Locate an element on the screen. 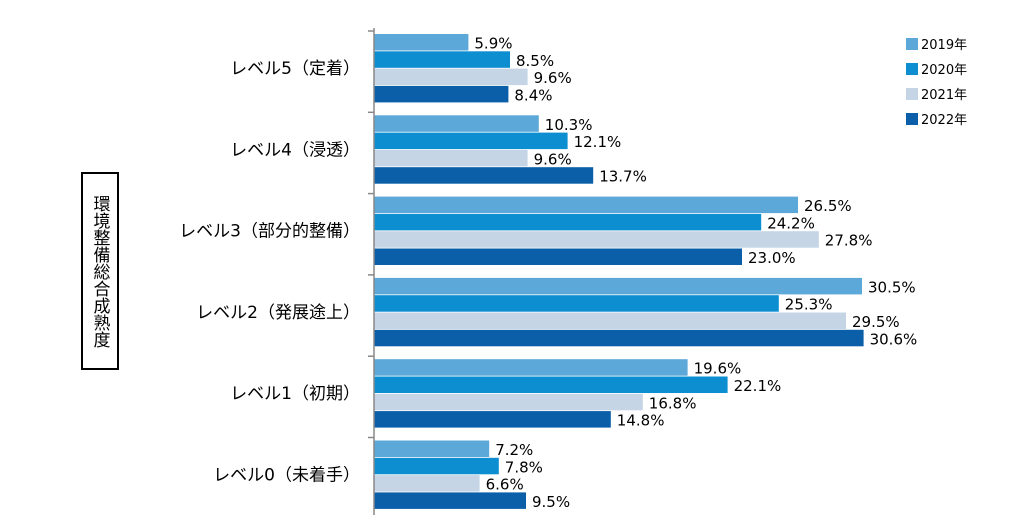  y-axis-title: 環境整備総合成熟度 is located at coordinates (99, 271).